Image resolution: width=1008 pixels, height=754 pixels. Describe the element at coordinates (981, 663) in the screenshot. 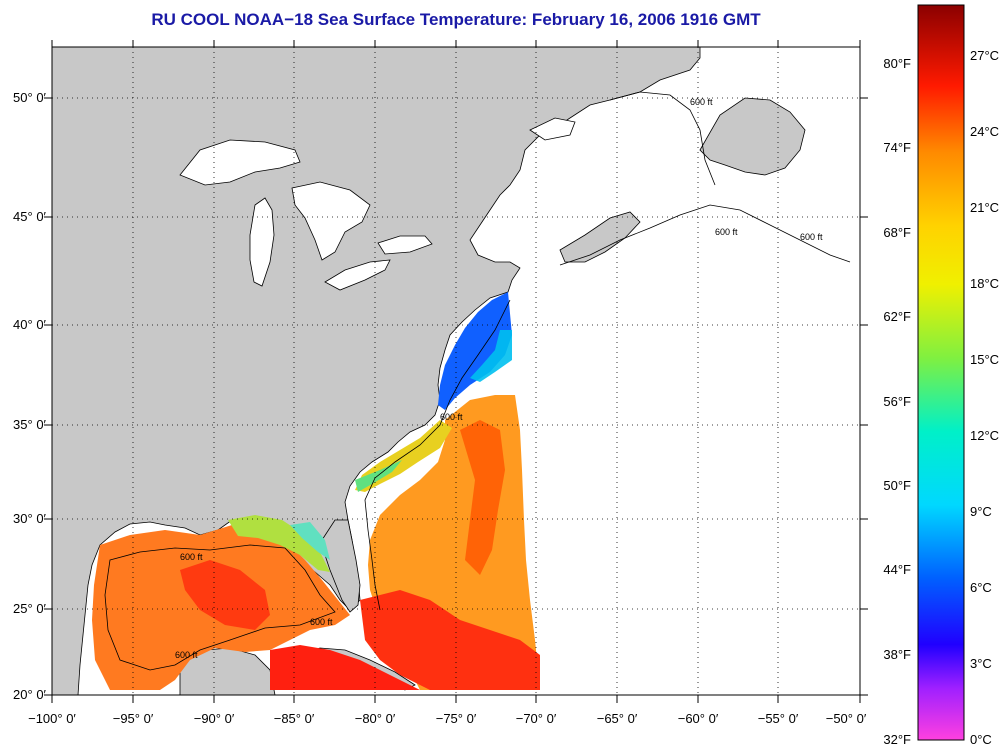

I see `colorbar-c-label: 3°C` at that location.